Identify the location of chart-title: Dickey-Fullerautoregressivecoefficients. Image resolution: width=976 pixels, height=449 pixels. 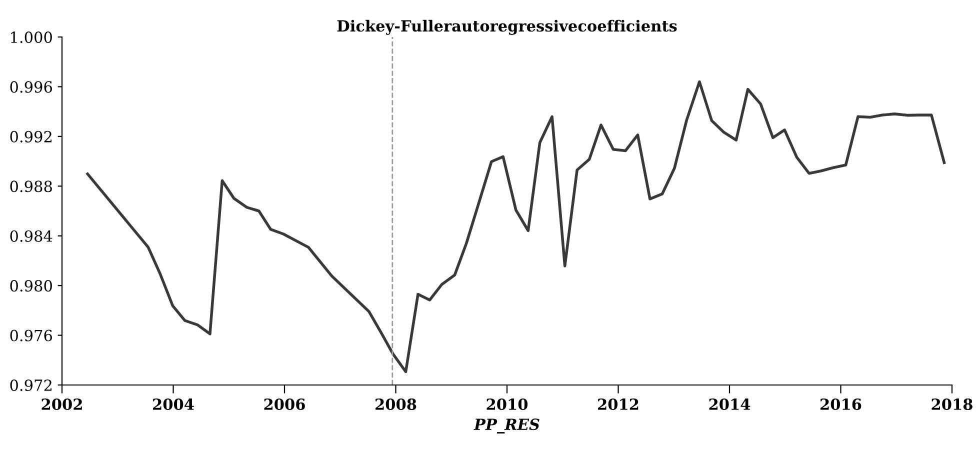
(507, 27).